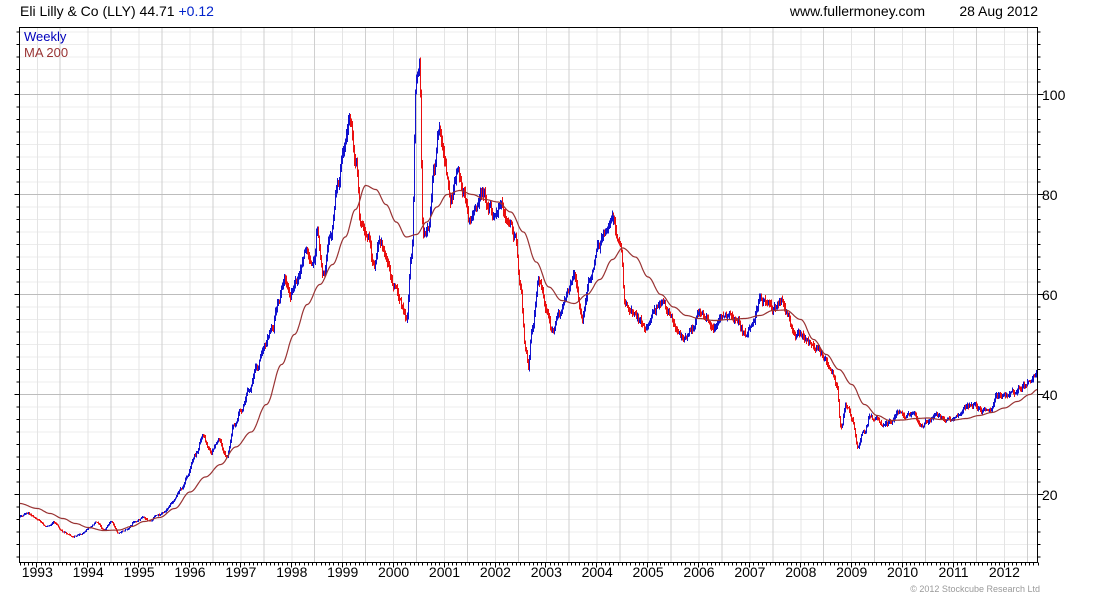 This screenshot has width=1100, height=600. What do you see at coordinates (1050, 394) in the screenshot?
I see `y-axis-tick-label: 40` at bounding box center [1050, 394].